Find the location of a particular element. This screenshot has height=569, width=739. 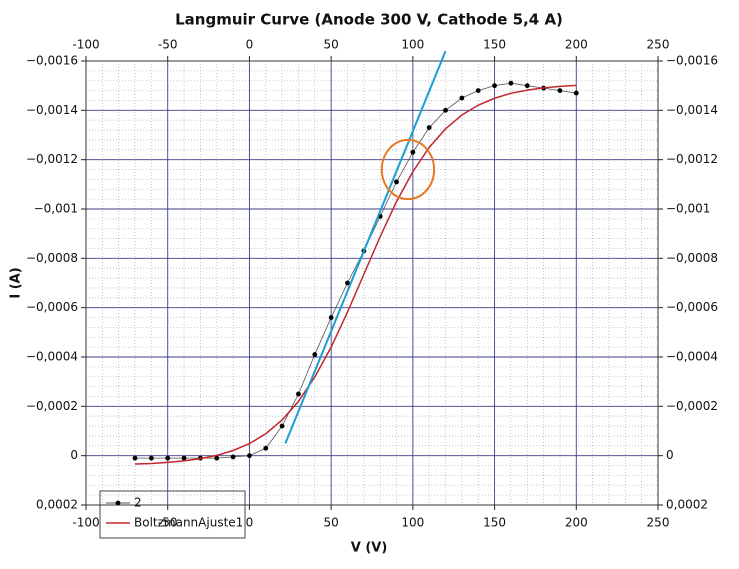

x-tick-label-top: 250 is located at coordinates (658, 45).